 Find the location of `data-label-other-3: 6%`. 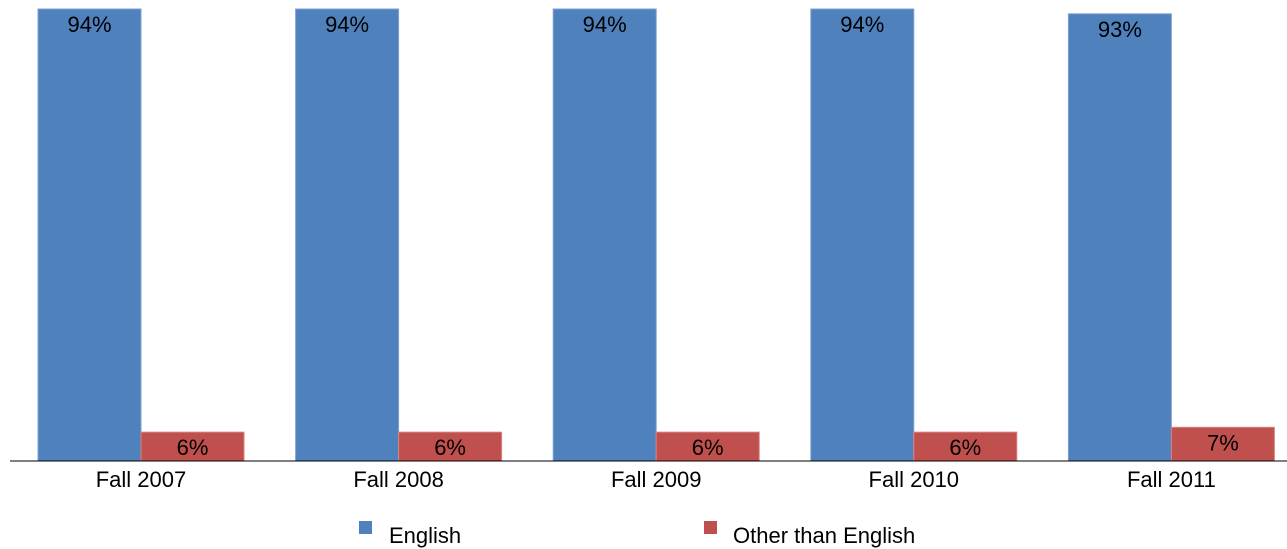

data-label-other-3: 6% is located at coordinates (708, 447).